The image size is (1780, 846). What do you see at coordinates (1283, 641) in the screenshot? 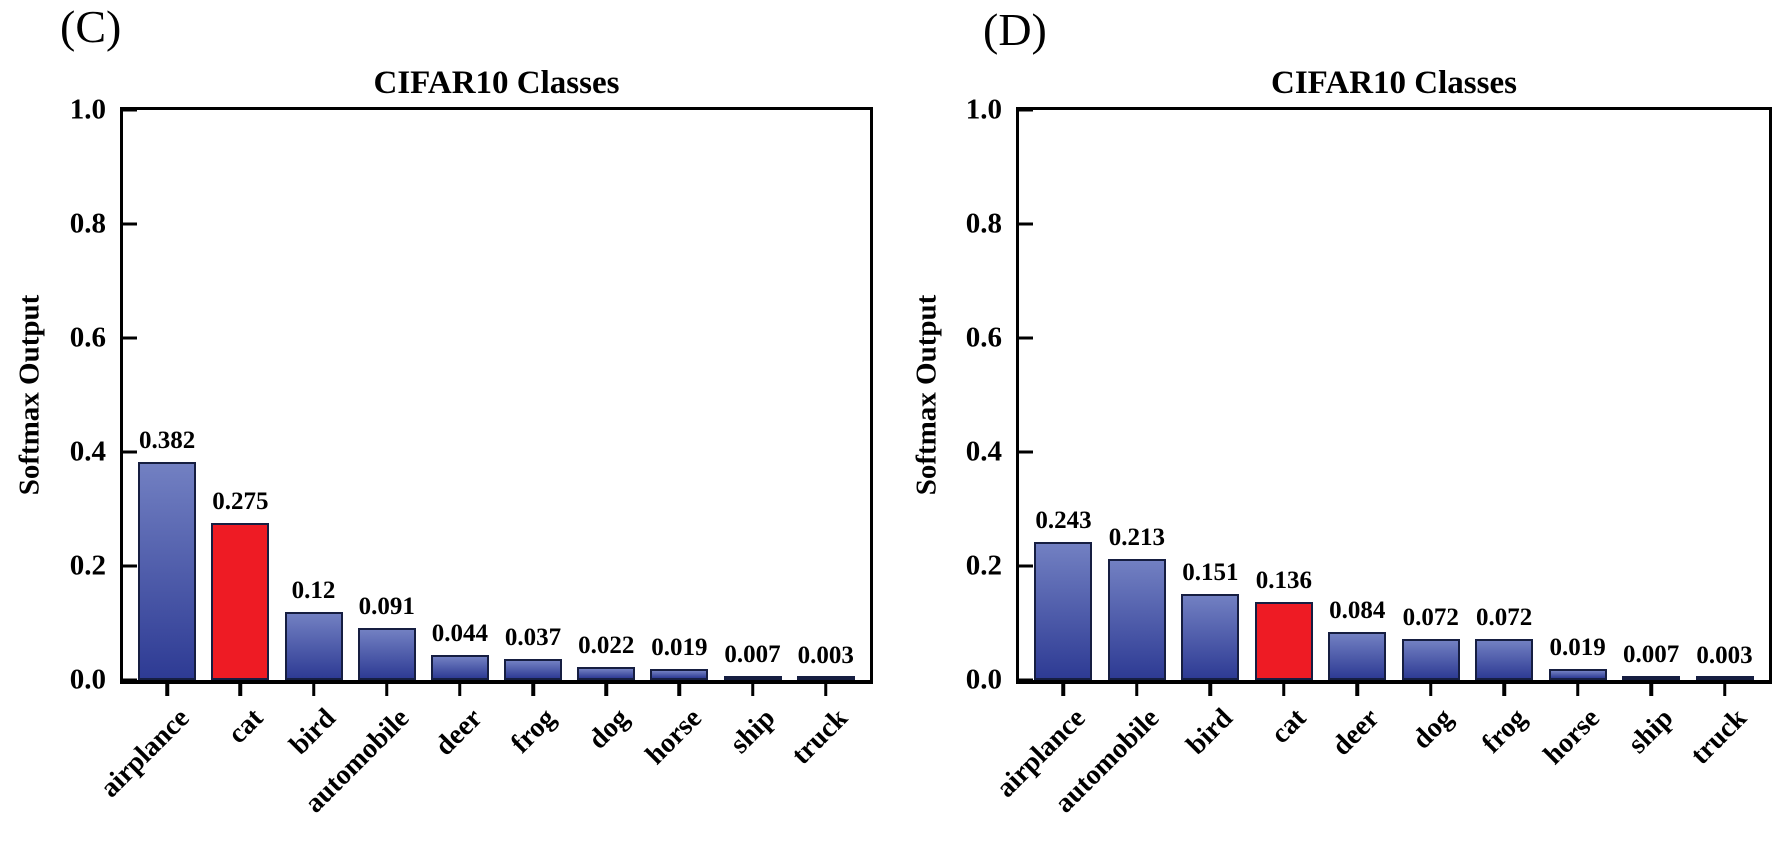
I see `bar-highlighted` at bounding box center [1283, 641].